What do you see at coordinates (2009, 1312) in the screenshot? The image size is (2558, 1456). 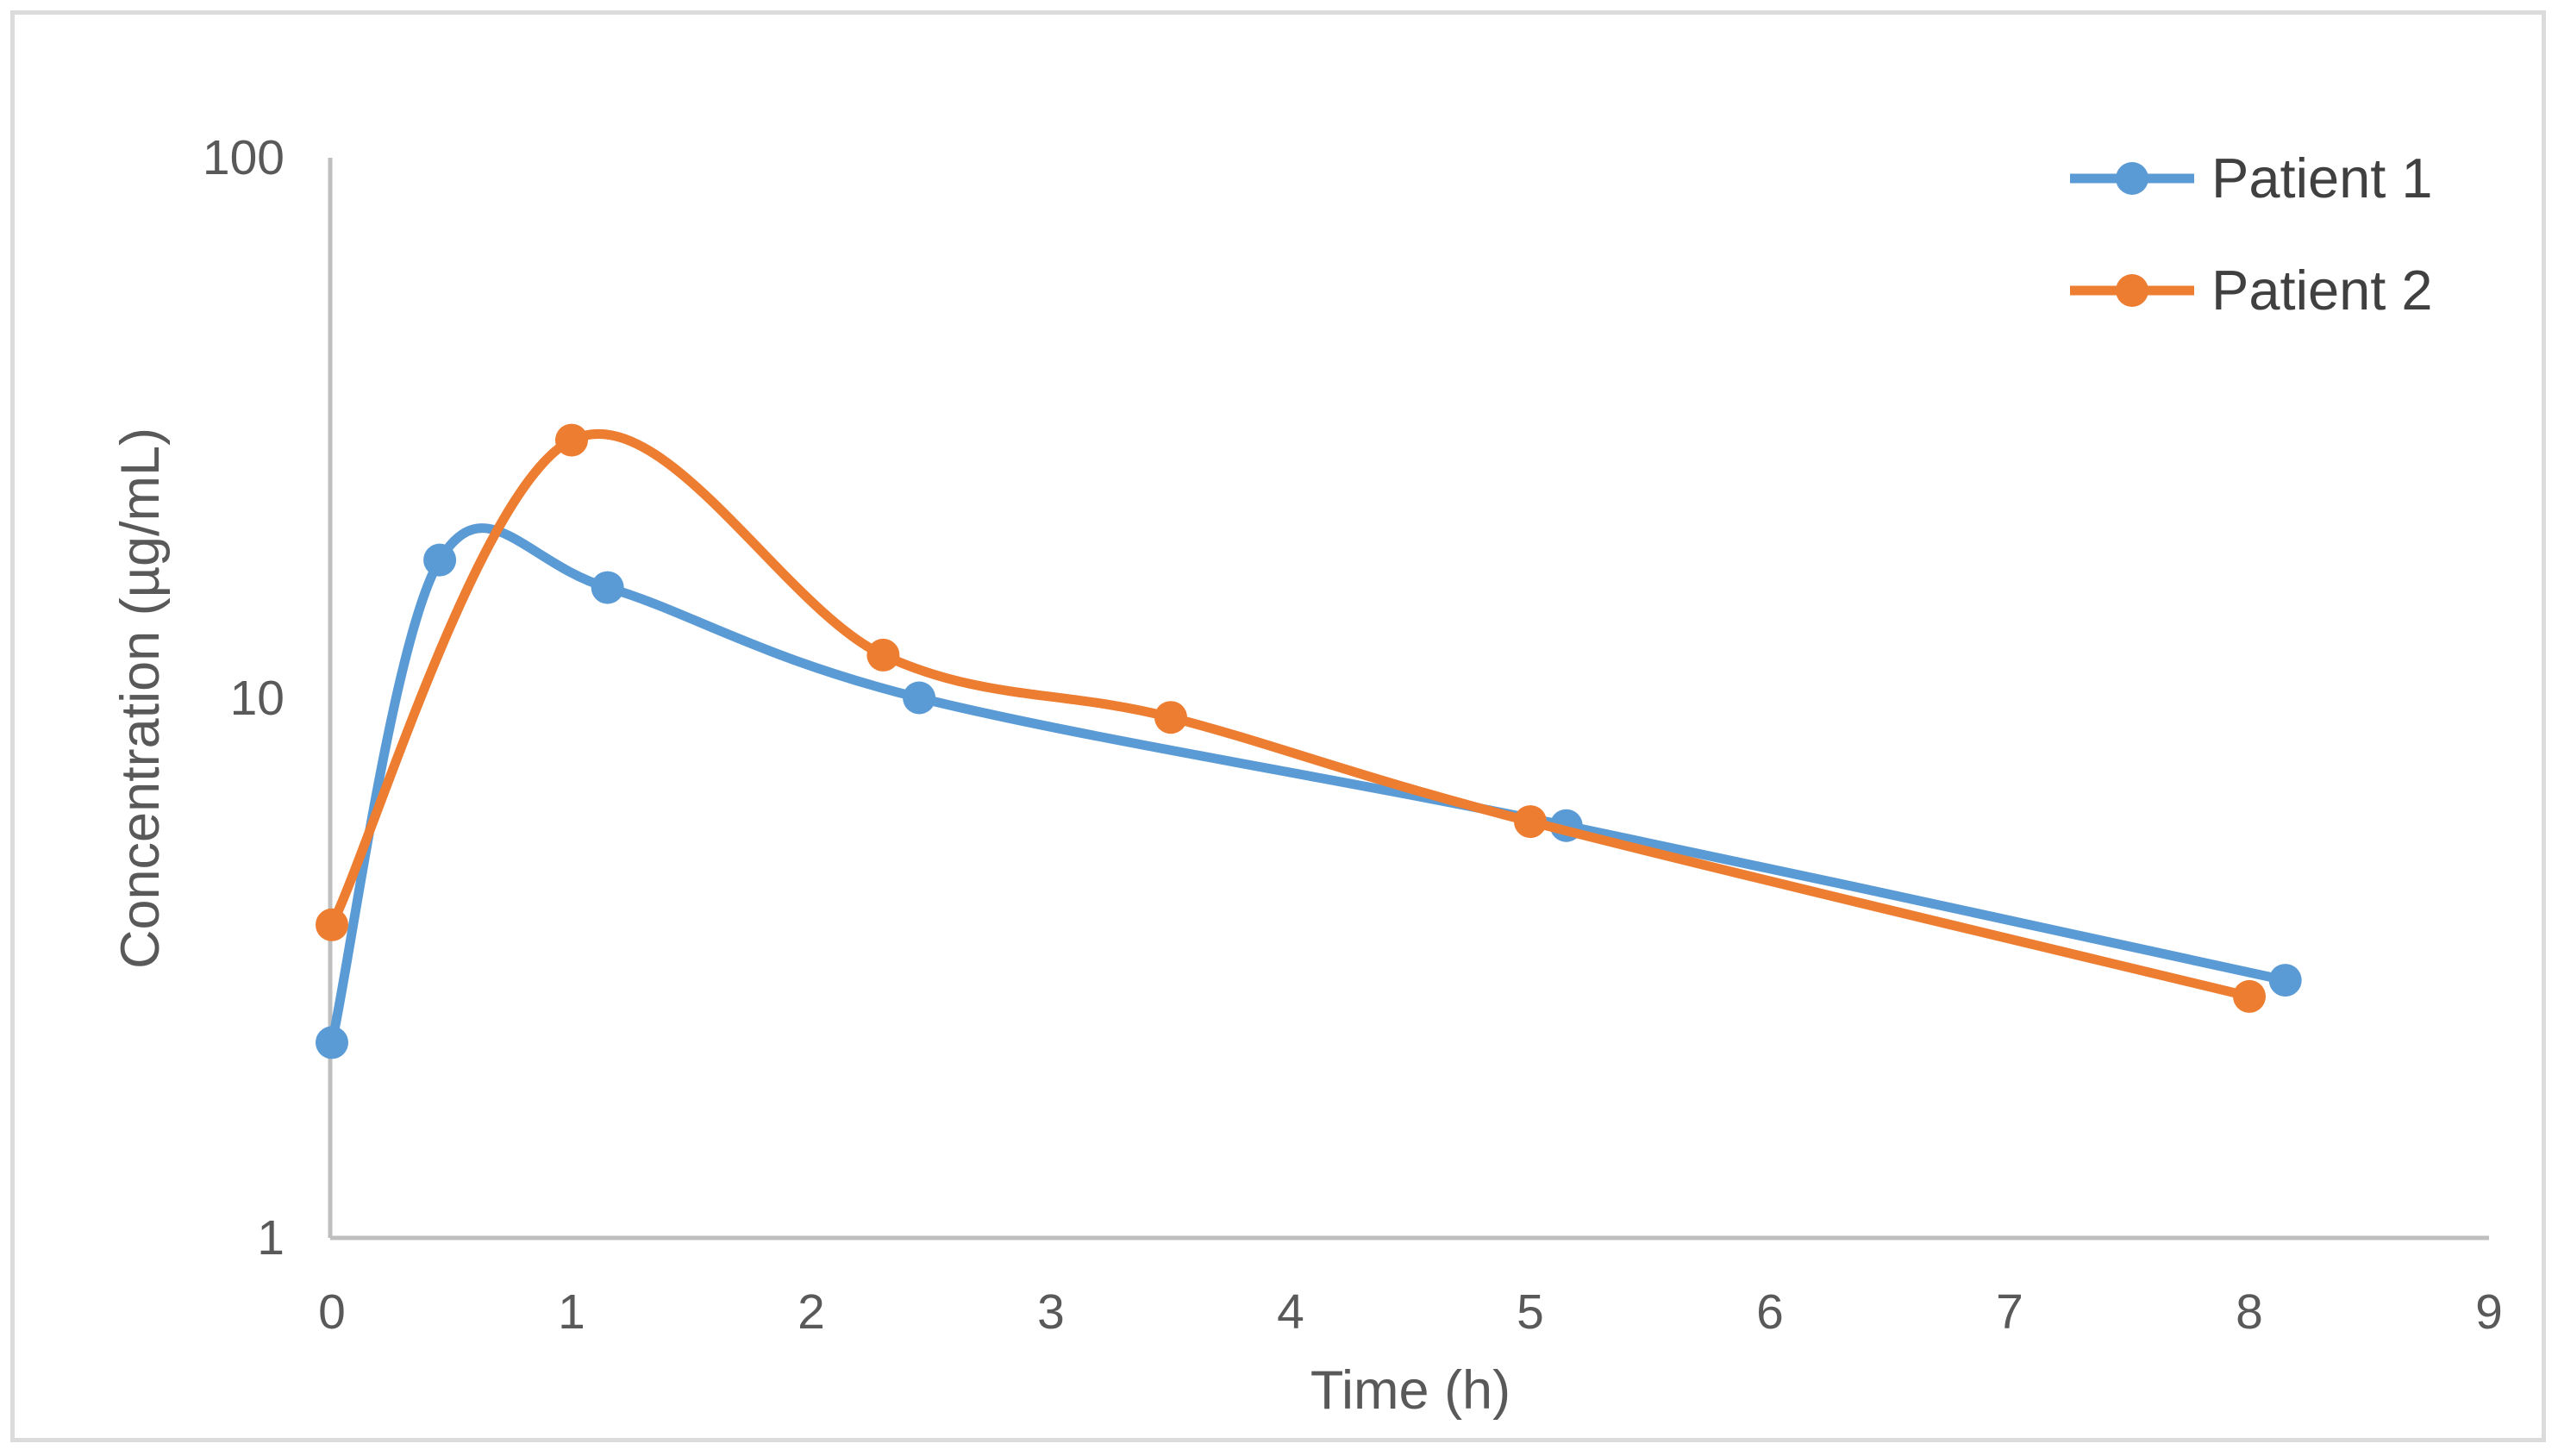 I see `x-tick-label: 7` at bounding box center [2009, 1312].